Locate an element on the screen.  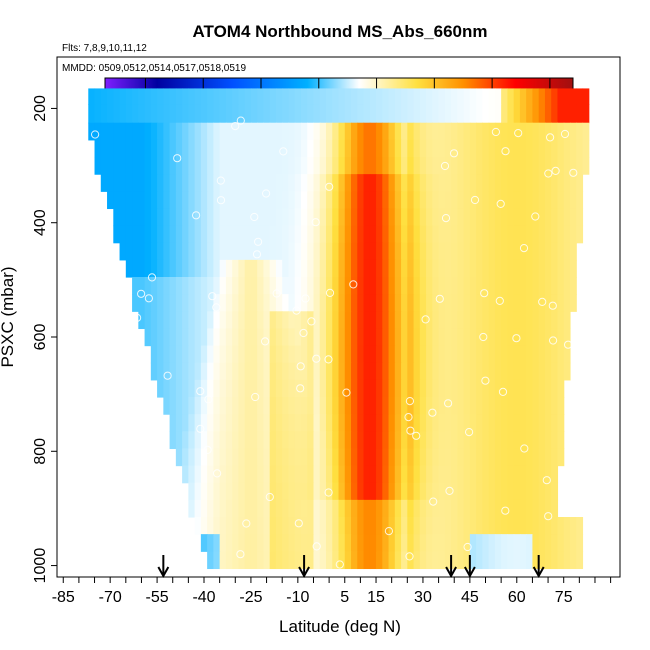
y-tick-label: 800 is located at coordinates (40, 451).